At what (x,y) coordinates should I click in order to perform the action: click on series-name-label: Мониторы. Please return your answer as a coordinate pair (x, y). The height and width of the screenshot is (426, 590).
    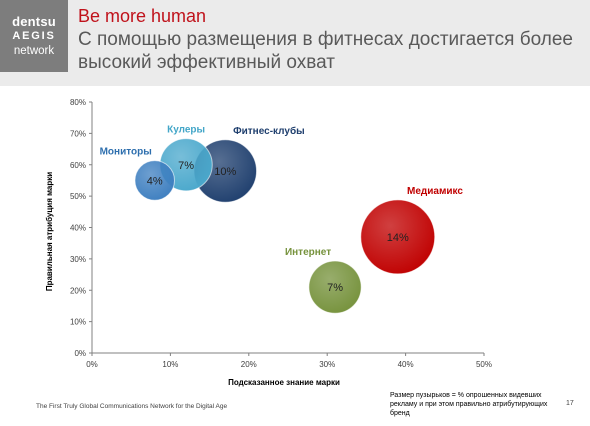
    Looking at the image, I should click on (126, 152).